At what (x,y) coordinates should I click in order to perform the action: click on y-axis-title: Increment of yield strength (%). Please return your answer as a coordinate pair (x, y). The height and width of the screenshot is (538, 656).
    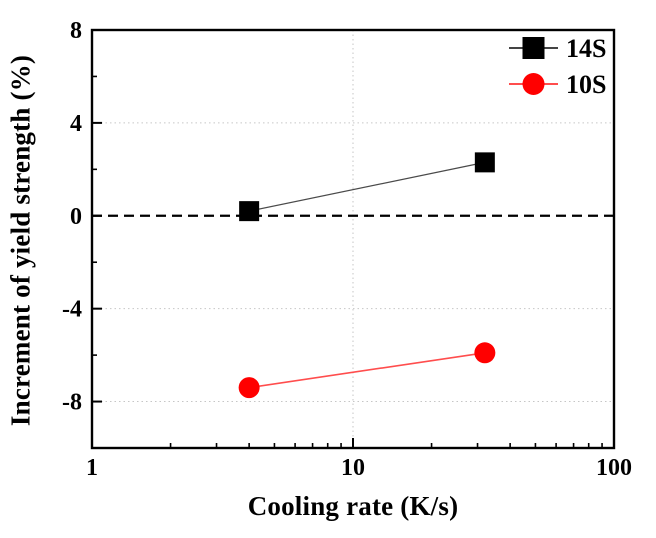
    Looking at the image, I should click on (20, 240).